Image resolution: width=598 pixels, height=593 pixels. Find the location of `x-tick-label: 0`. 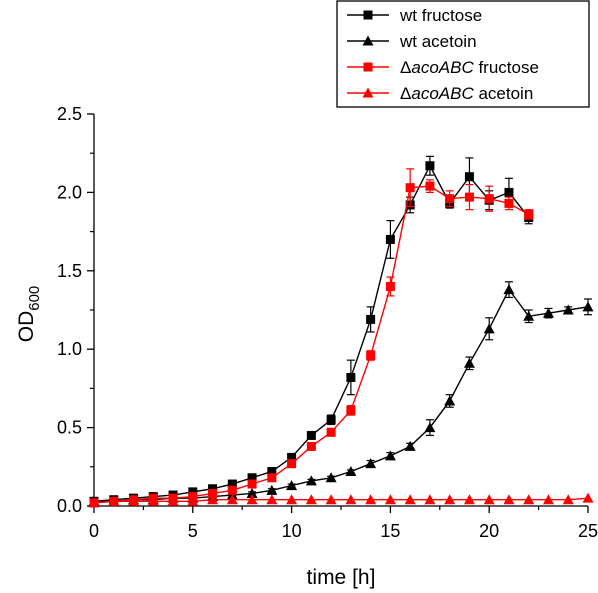

x-tick-label: 0 is located at coordinates (94, 531).